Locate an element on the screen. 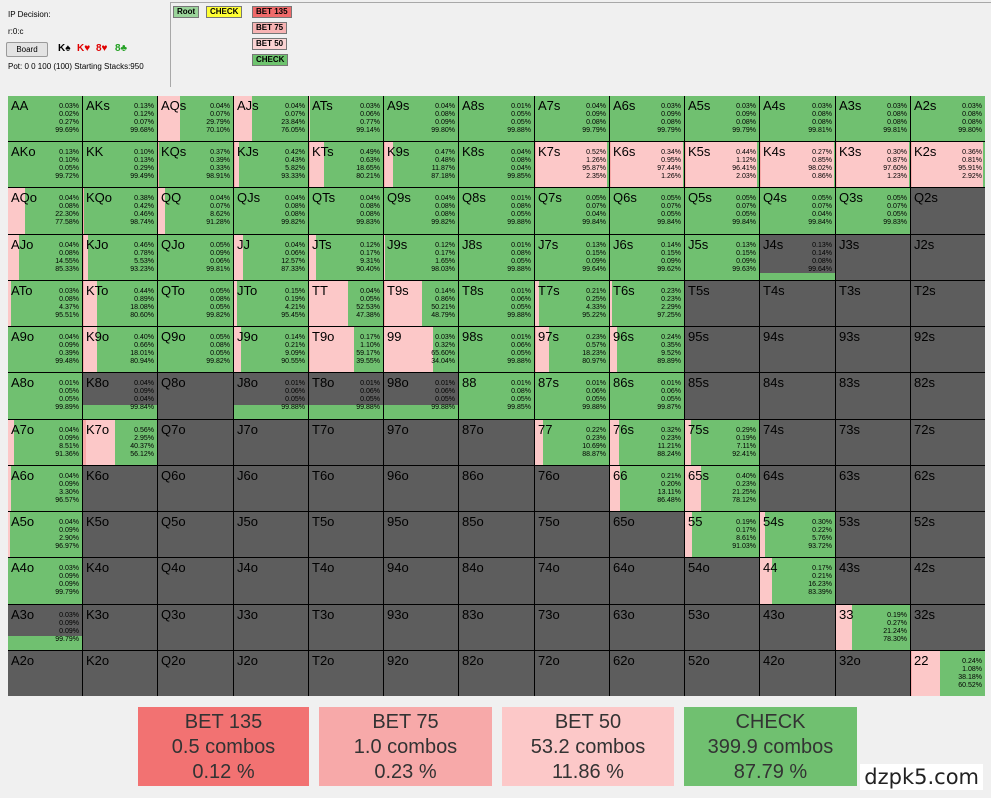 This screenshot has height=798, width=991. hand-cell-97o: 97o is located at coordinates (421, 442).